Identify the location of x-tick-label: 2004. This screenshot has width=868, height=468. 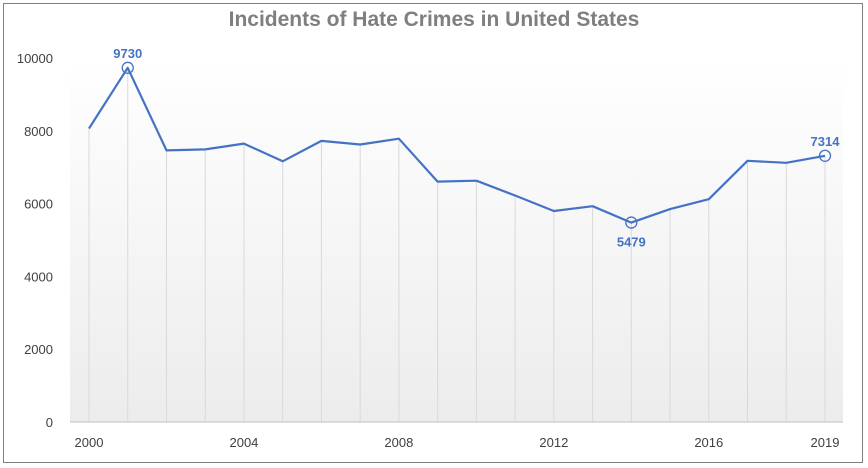
(243, 442).